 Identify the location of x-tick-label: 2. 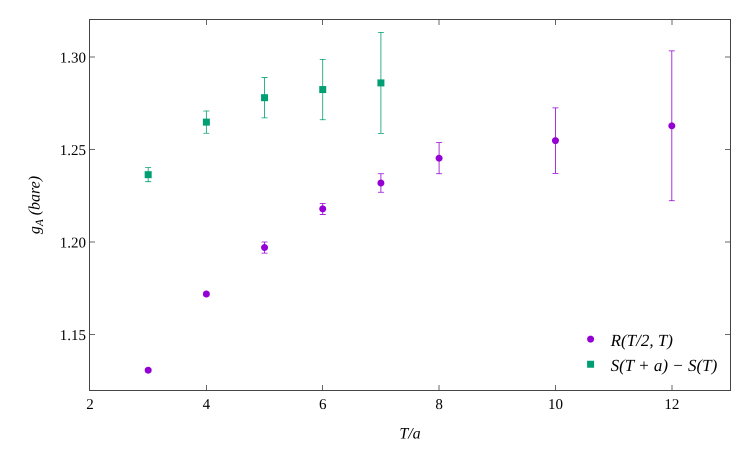
(90, 405).